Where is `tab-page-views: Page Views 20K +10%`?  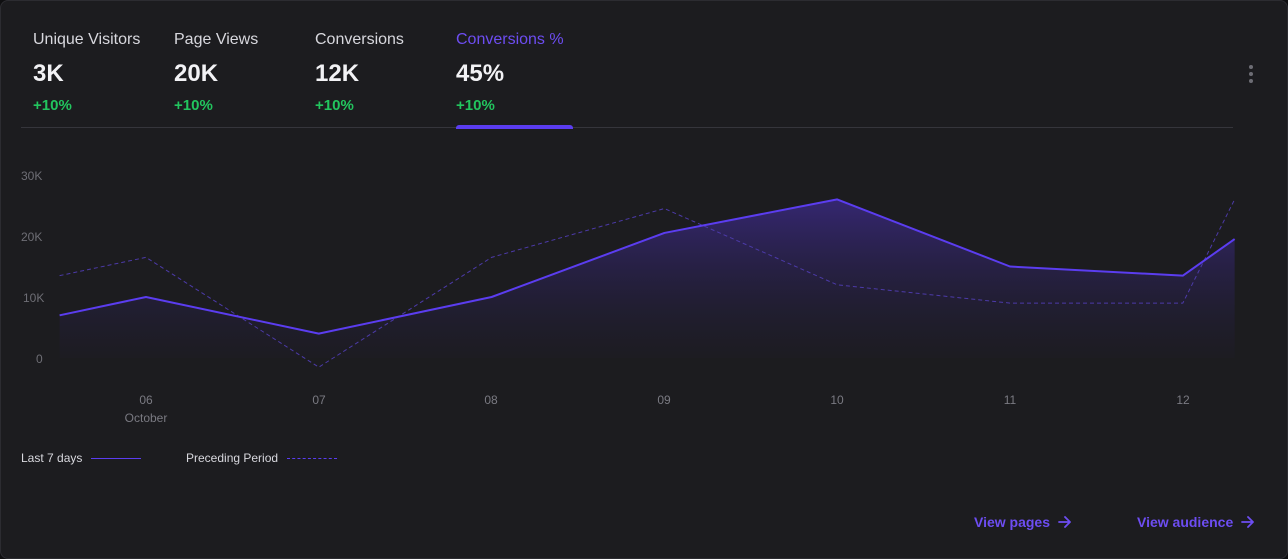
tab-page-views: Page Views 20K +10% is located at coordinates (232, 64).